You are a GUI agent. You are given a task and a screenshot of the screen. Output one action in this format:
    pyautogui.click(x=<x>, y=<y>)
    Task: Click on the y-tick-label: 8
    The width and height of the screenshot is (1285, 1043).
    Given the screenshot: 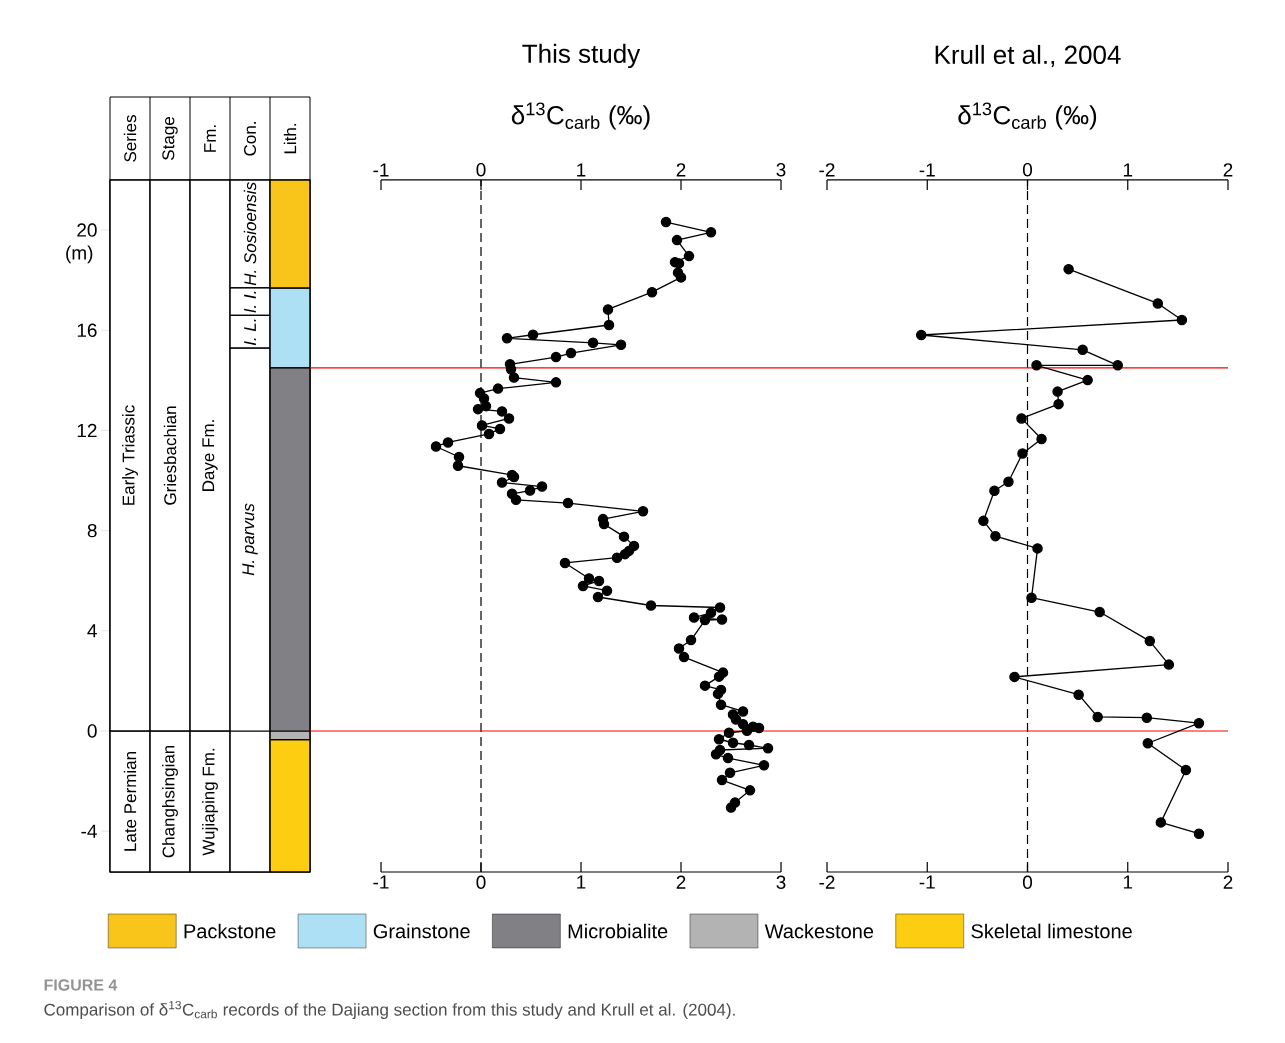 What is the action you would take?
    pyautogui.click(x=92, y=530)
    